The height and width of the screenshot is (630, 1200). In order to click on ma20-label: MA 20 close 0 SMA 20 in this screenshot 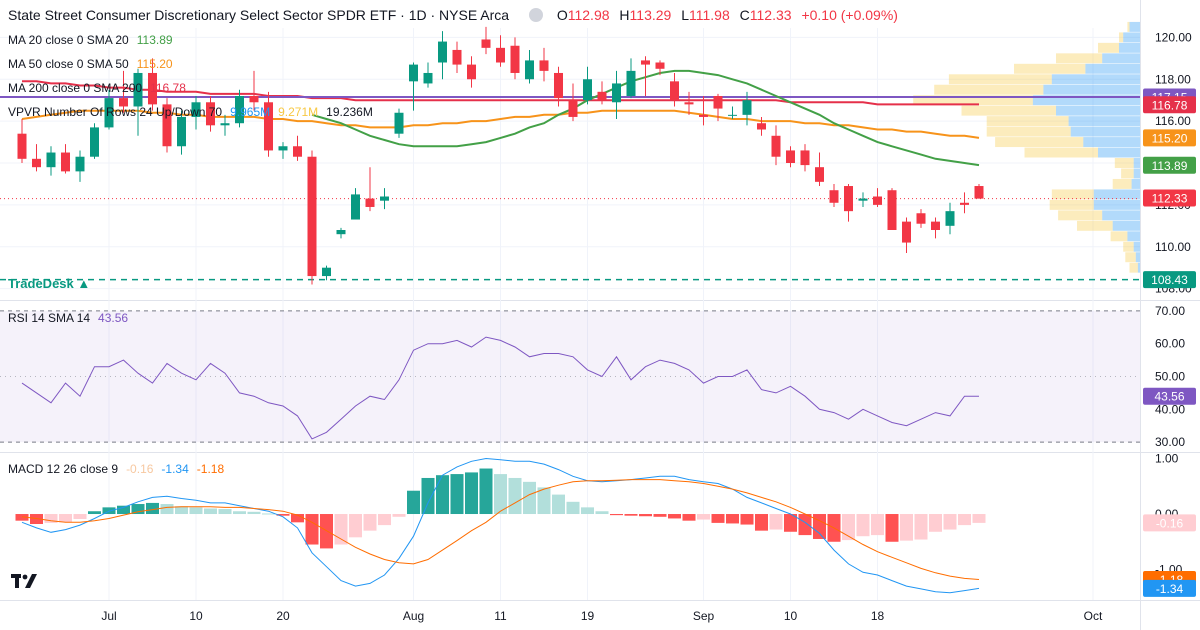, I will do `click(68, 40)`.